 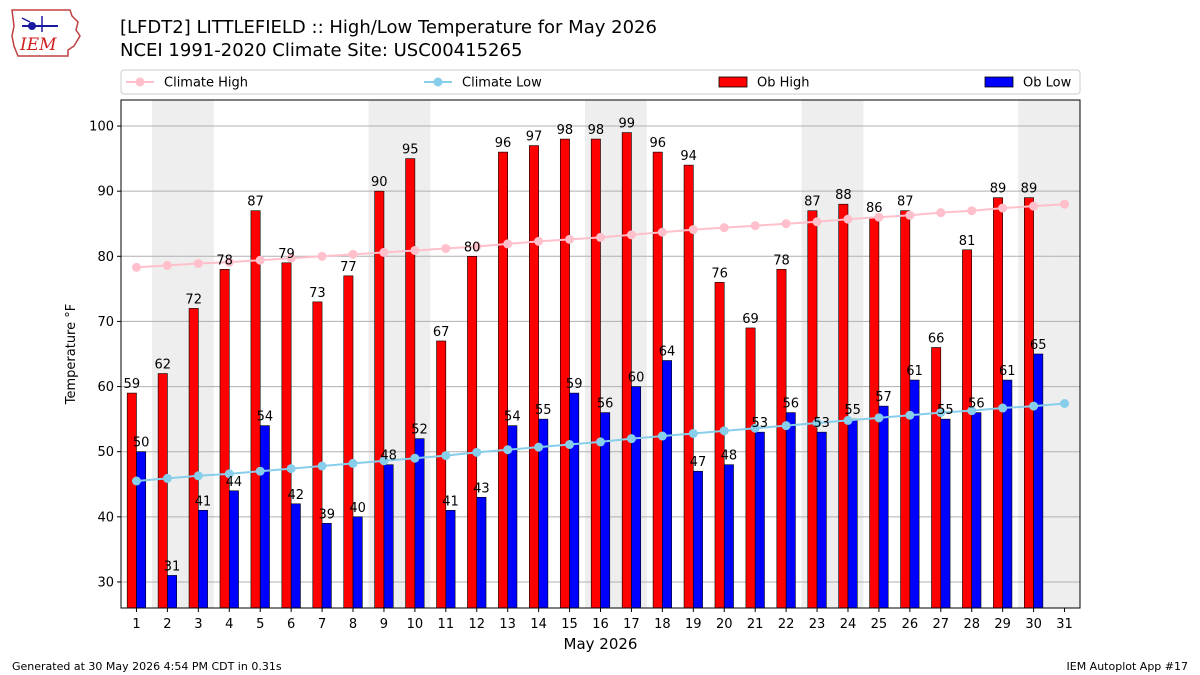 What do you see at coordinates (481, 488) in the screenshot?
I see `ob-low-value-label: 43` at bounding box center [481, 488].